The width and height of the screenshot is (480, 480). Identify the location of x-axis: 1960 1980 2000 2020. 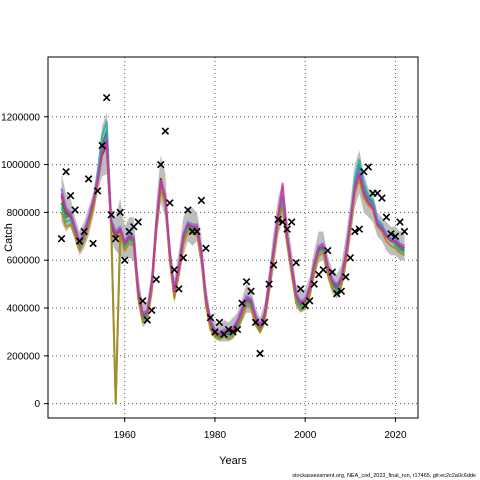
(260, 429).